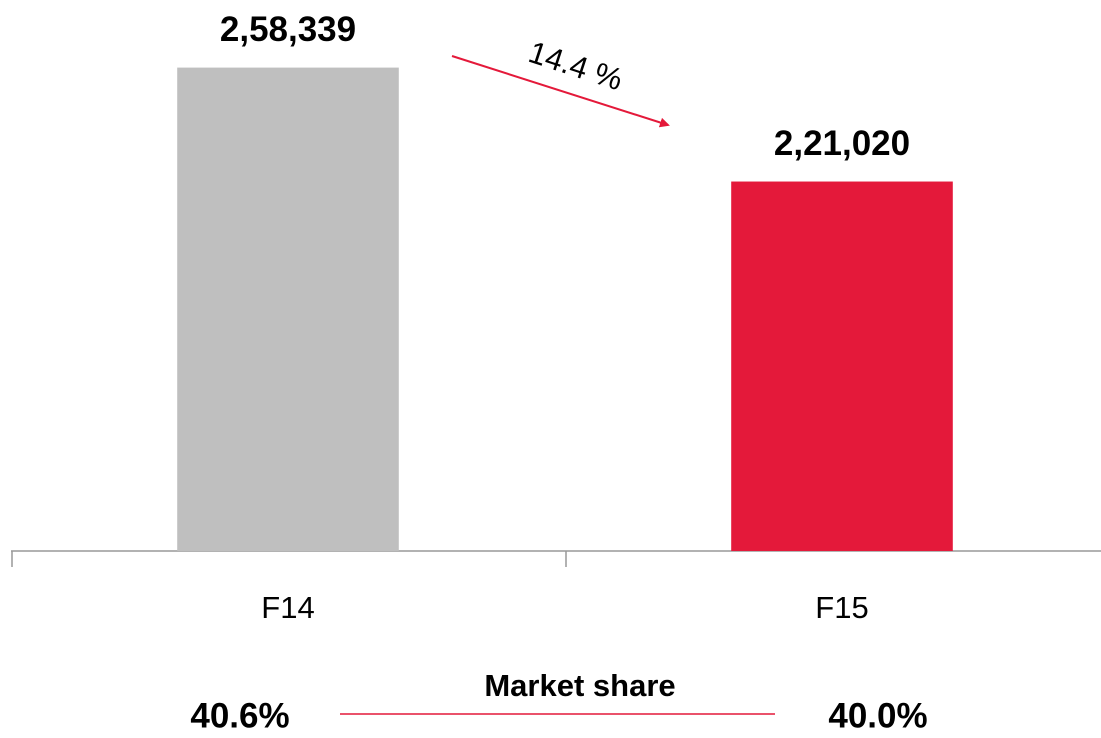 This screenshot has width=1101, height=738. What do you see at coordinates (579, 685) in the screenshot?
I see `market-share-title: Market share` at bounding box center [579, 685].